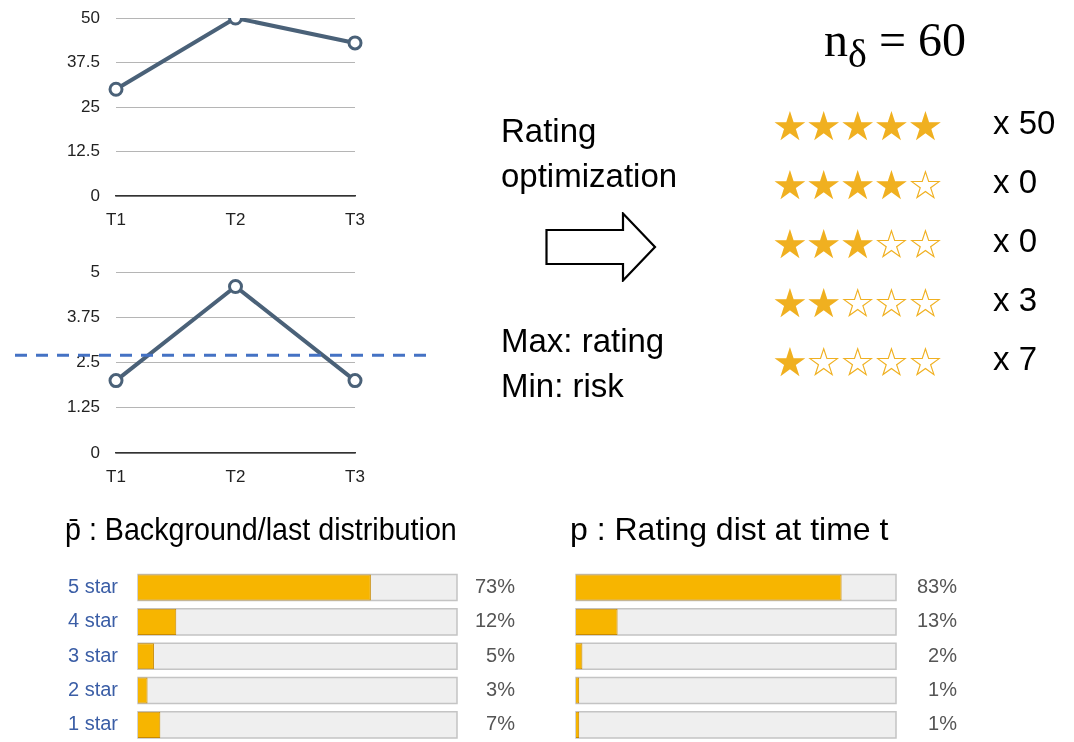 This screenshot has width=1074, height=742. What do you see at coordinates (93, 620) in the screenshot?
I see `y-tick-label: 4 star` at bounding box center [93, 620].